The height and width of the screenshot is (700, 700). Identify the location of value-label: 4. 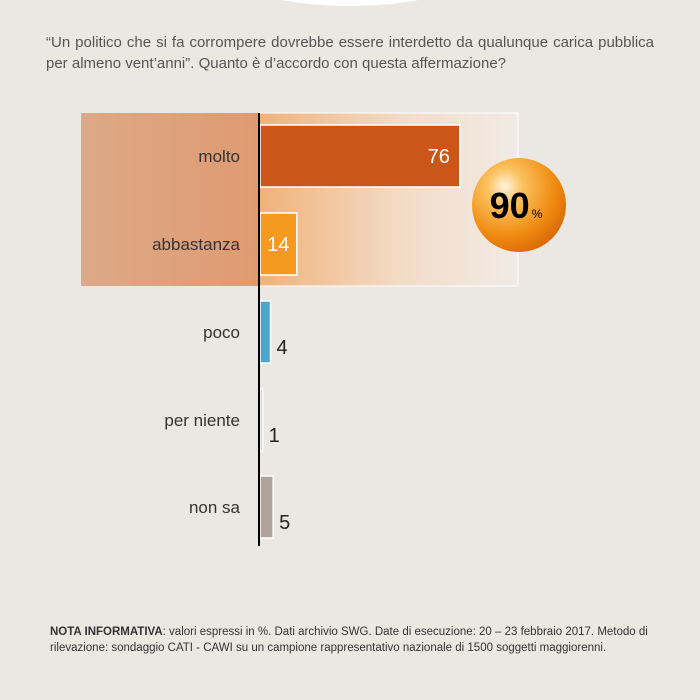
(282, 348).